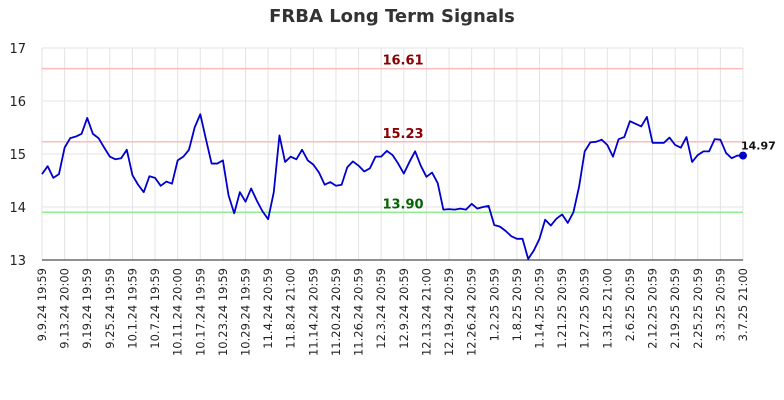 This screenshot has width=784, height=400. I want to click on x-tick-label: 9.13.24 20:00, so click(65, 308).